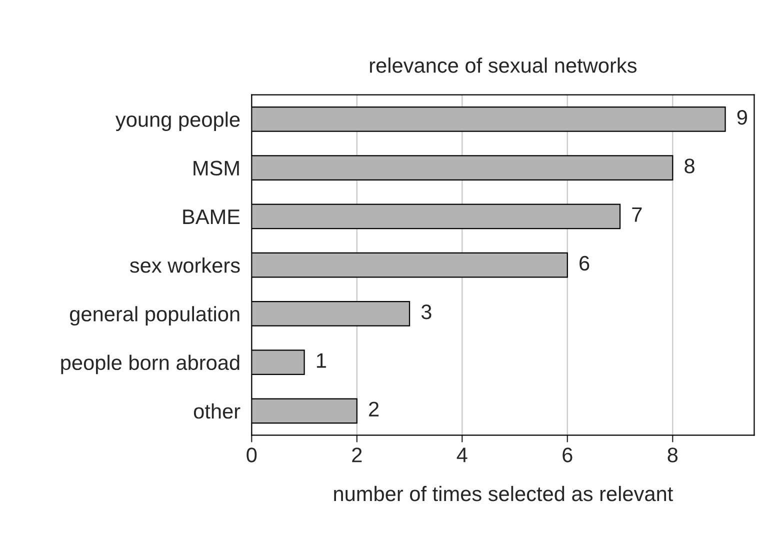 This screenshot has height=558, width=758. What do you see at coordinates (504, 494) in the screenshot?
I see `x-axis-title: number of times selected as relevant` at bounding box center [504, 494].